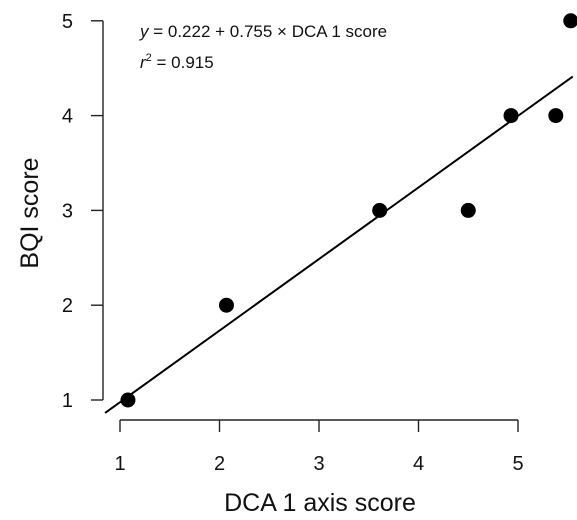 This screenshot has width=577, height=520. Describe the element at coordinates (67, 117) in the screenshot. I see `y-tick-label: 4` at that location.